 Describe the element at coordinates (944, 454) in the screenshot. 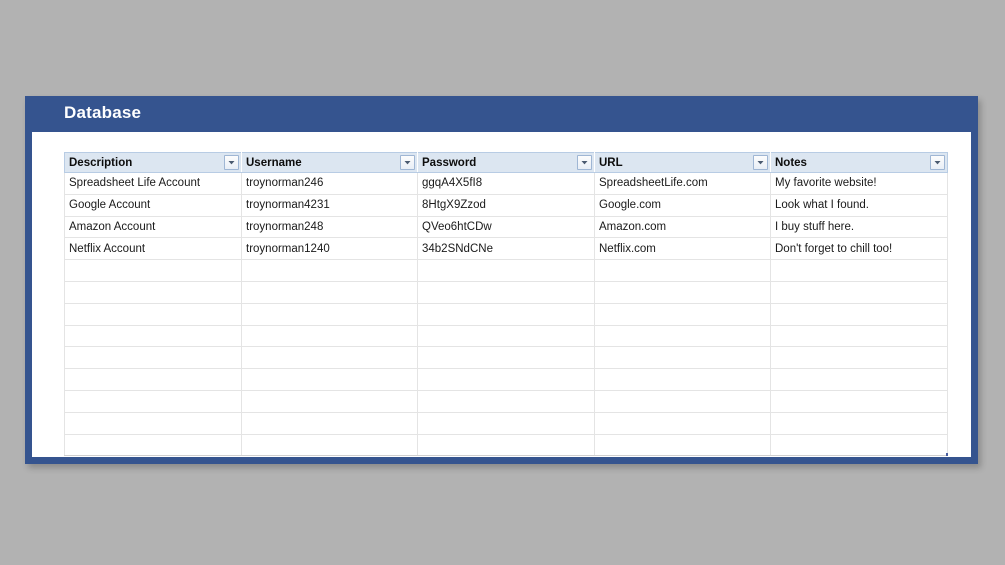

I see `table-resize-handle` at that location.